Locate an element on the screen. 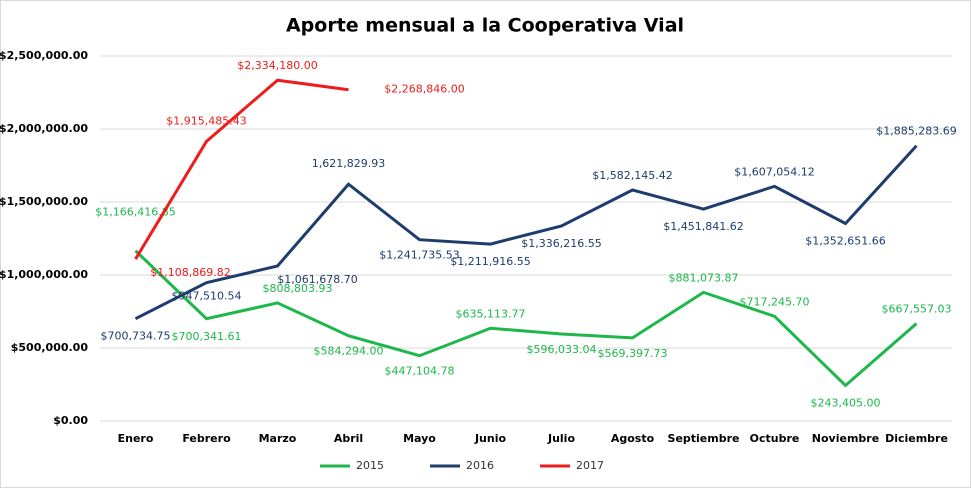 The image size is (971, 488). data-label: $447,104.78 is located at coordinates (420, 371).